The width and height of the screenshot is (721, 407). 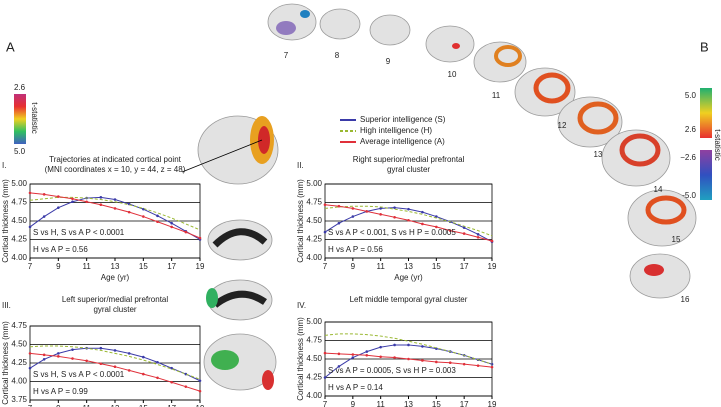 What do you see at coordinates (58, 405) in the screenshot?
I see `x-tick-label: 9` at bounding box center [58, 405].